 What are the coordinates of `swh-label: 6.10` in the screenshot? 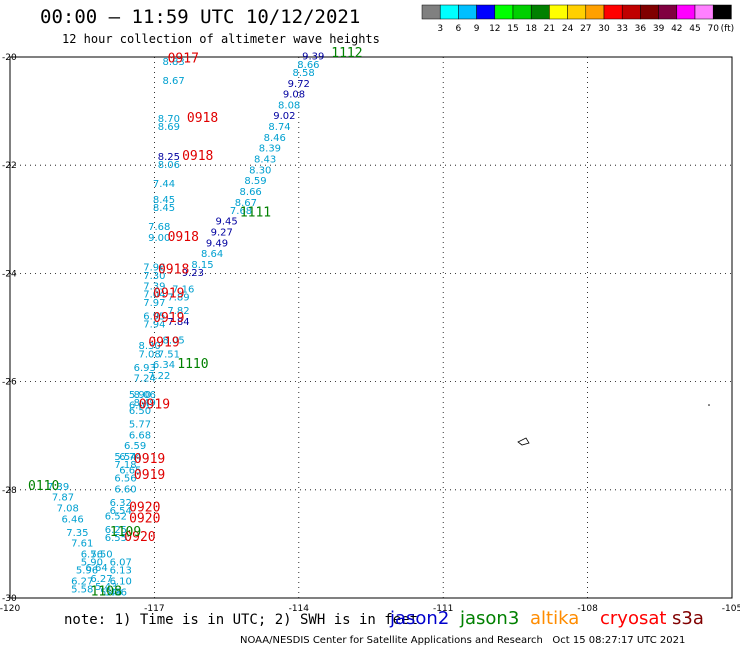 It's located at (121, 581).